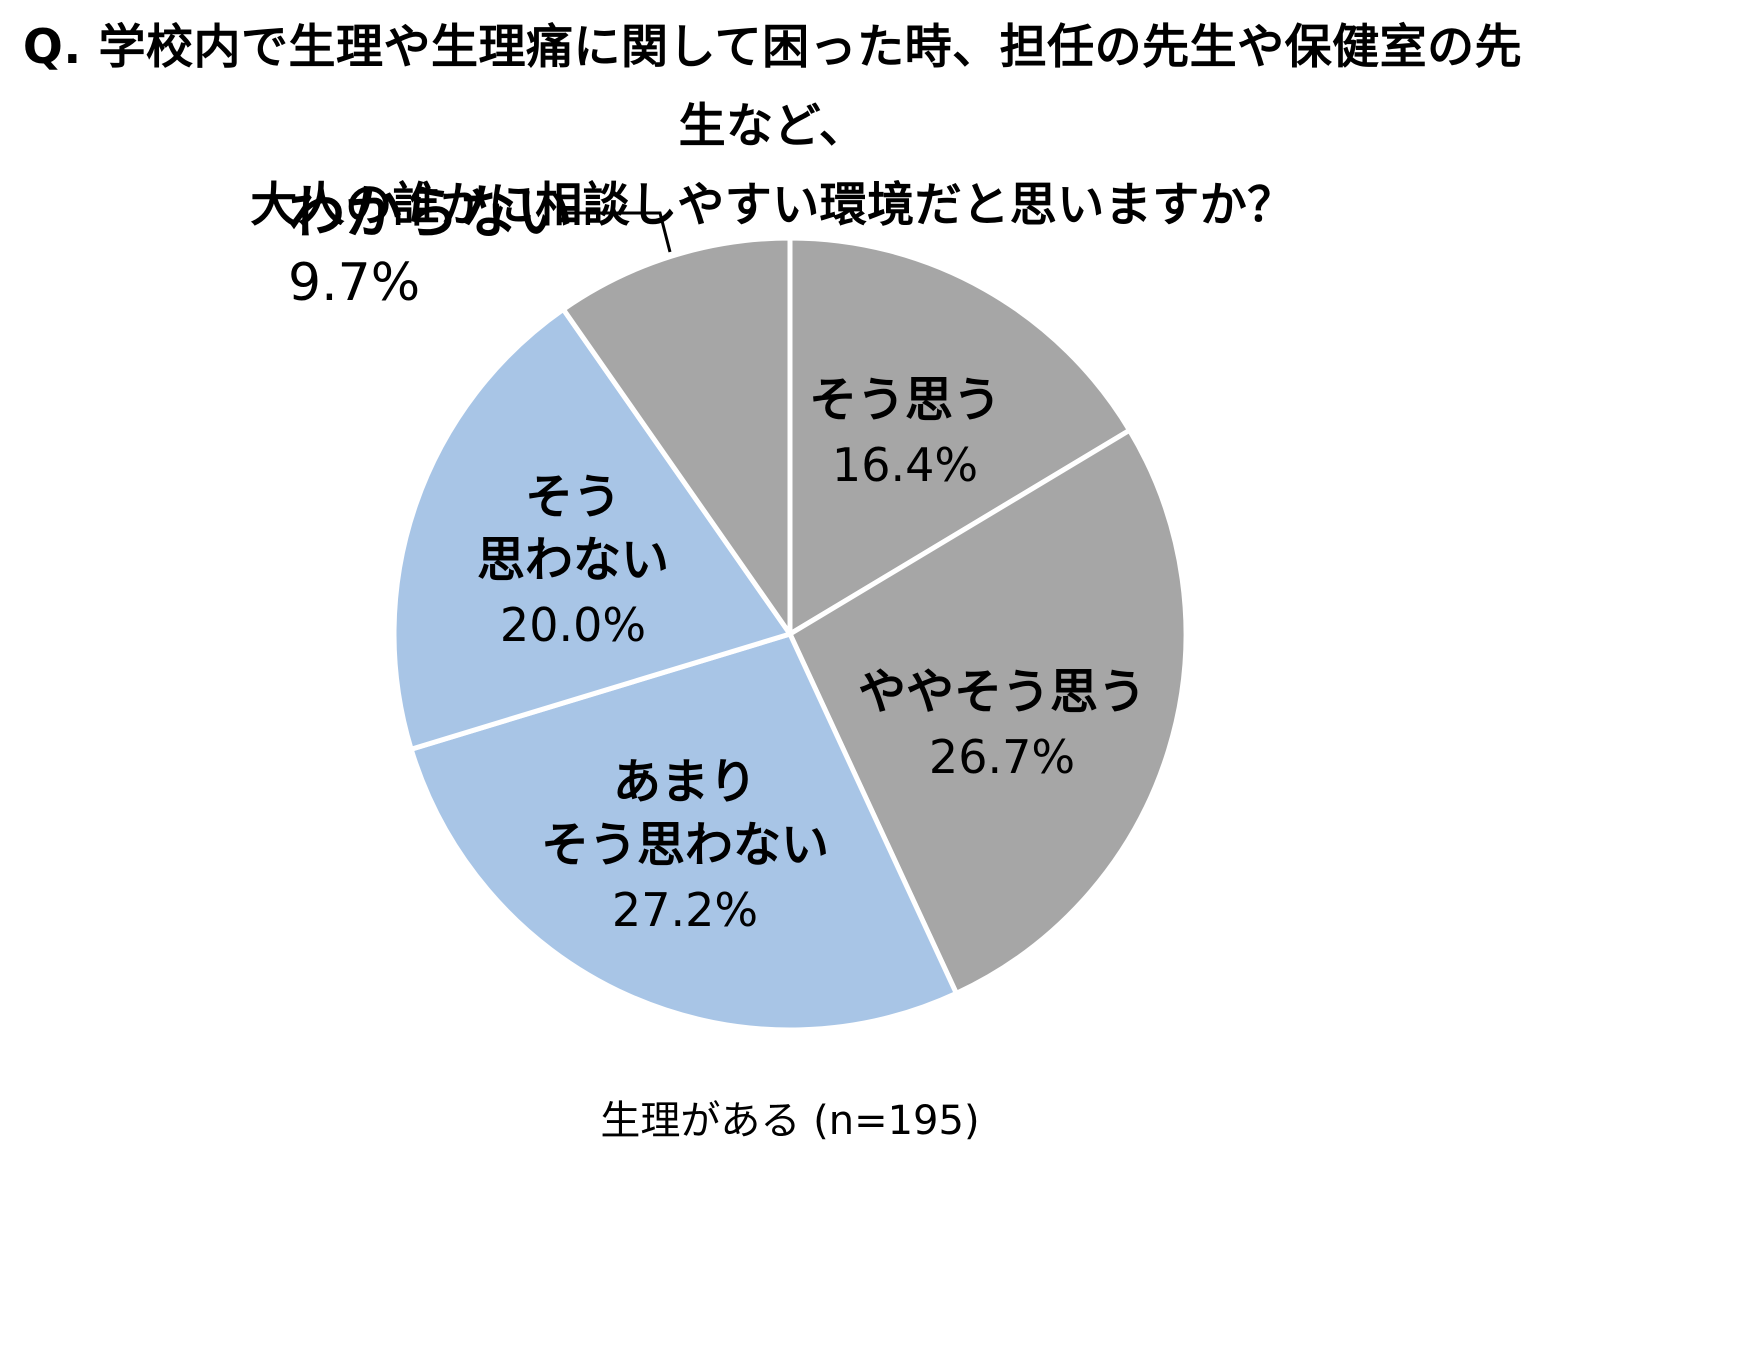  Describe the element at coordinates (354, 283) in the screenshot. I see `slice-pct-4: 9.7%` at that location.